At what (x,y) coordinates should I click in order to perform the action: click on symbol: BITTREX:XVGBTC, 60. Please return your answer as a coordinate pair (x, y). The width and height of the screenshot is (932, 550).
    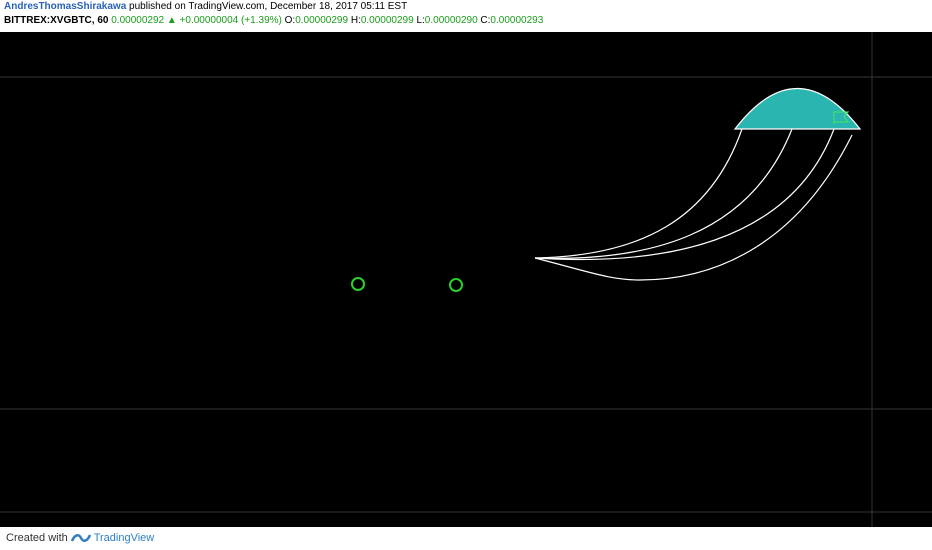
    Looking at the image, I should click on (56, 20).